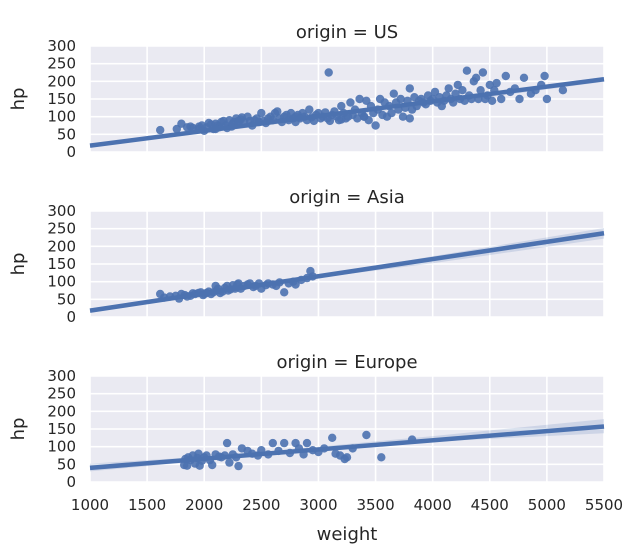  Describe the element at coordinates (147, 505) in the screenshot. I see `x-tick-label: 1500` at that location.